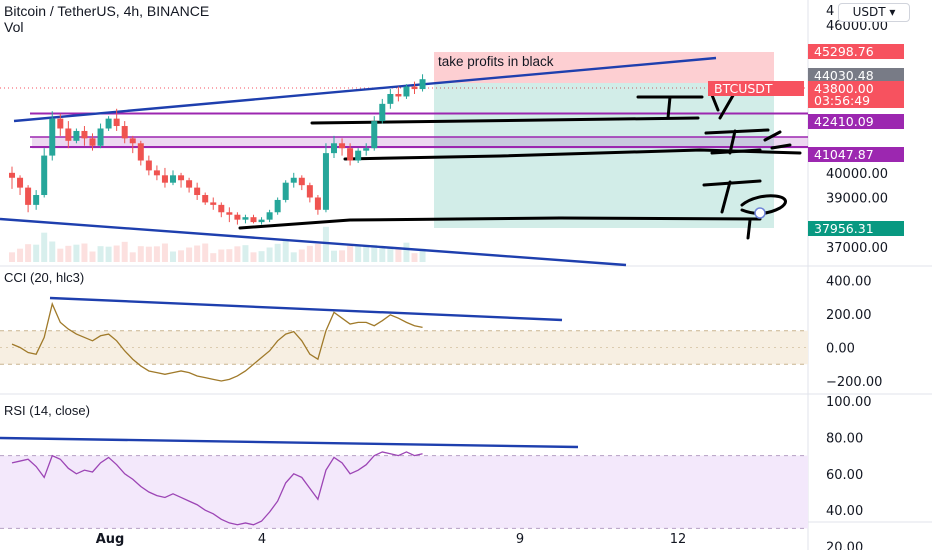 The height and width of the screenshot is (550, 932). What do you see at coordinates (14, 27) in the screenshot?
I see `volume-label: Vol` at bounding box center [14, 27].